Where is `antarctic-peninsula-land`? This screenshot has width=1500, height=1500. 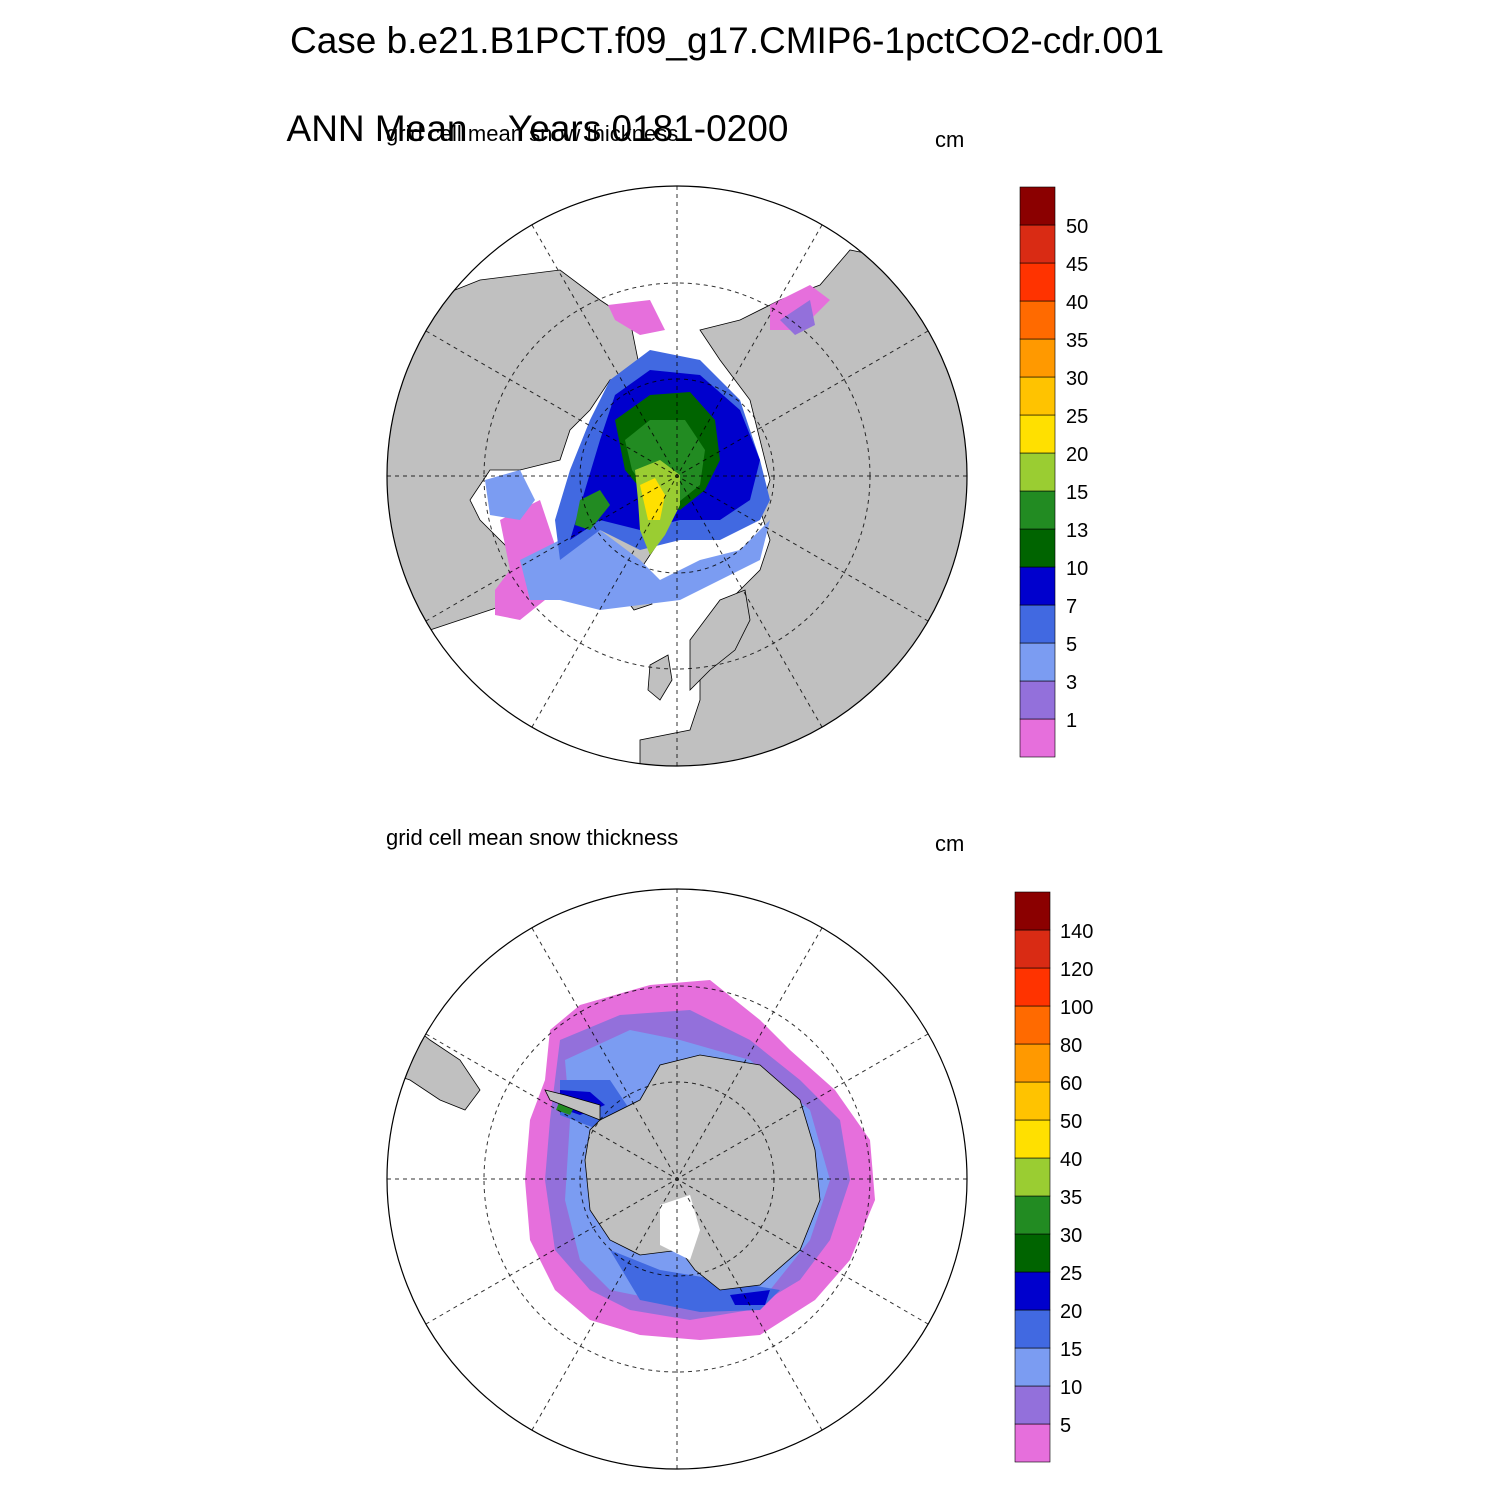 antarctic-peninsula-land is located at coordinates (572, 1105).